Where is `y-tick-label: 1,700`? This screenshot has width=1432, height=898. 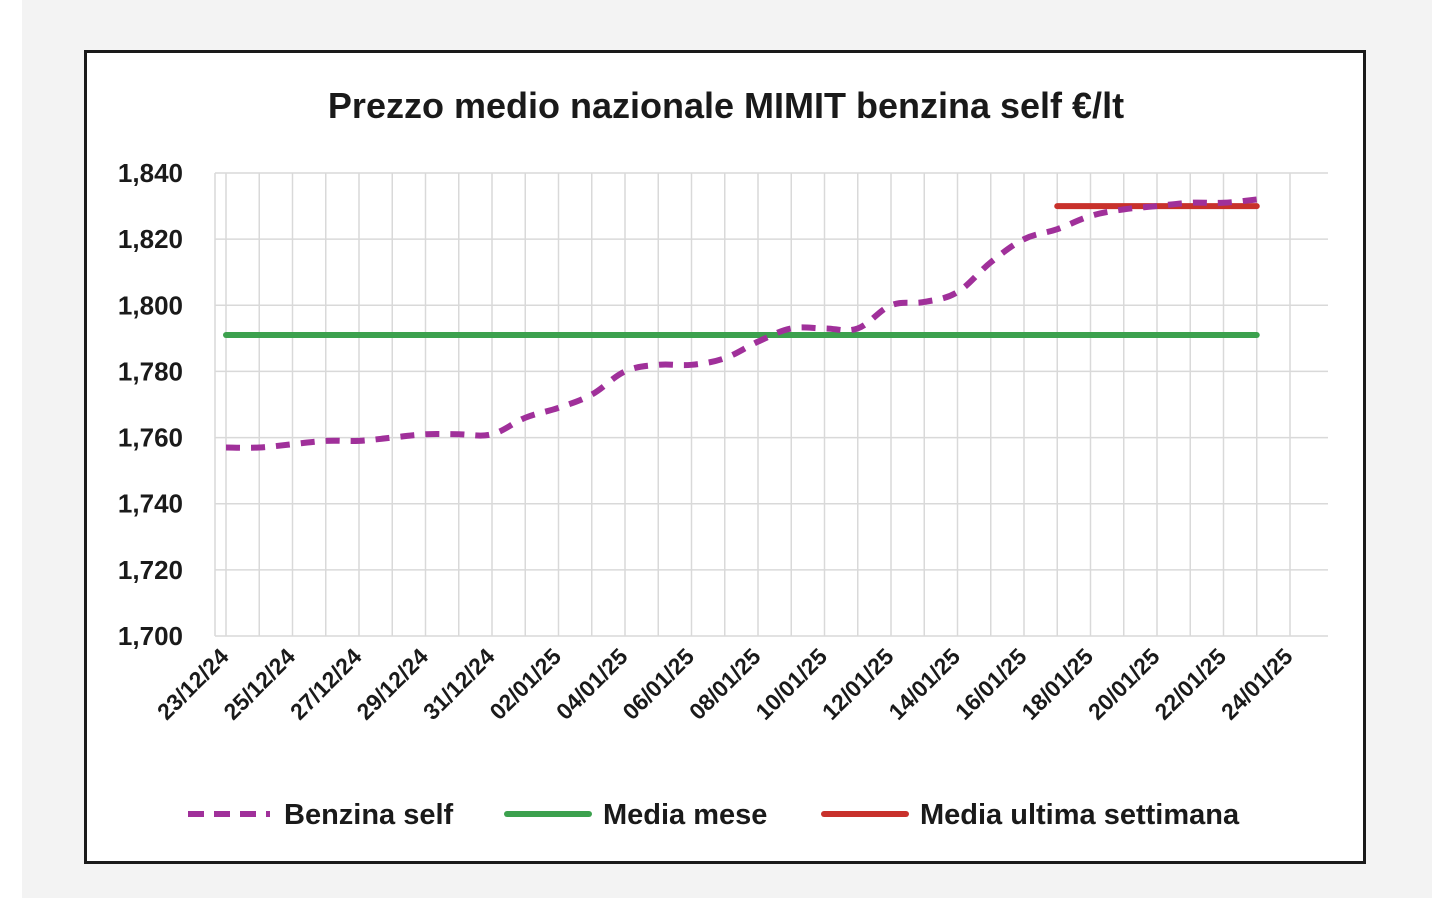
y-tick-label: 1,700 is located at coordinates (150, 636).